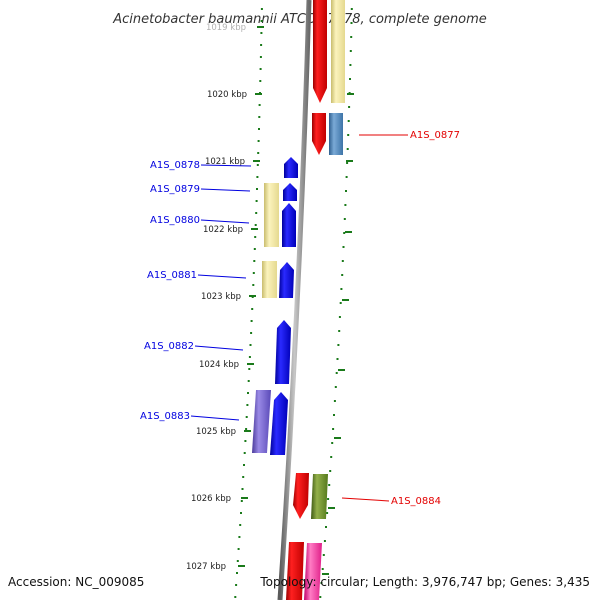  Describe the element at coordinates (175, 165) in the screenshot. I see `gene-label-a1s-0878: A1S_0878` at that location.